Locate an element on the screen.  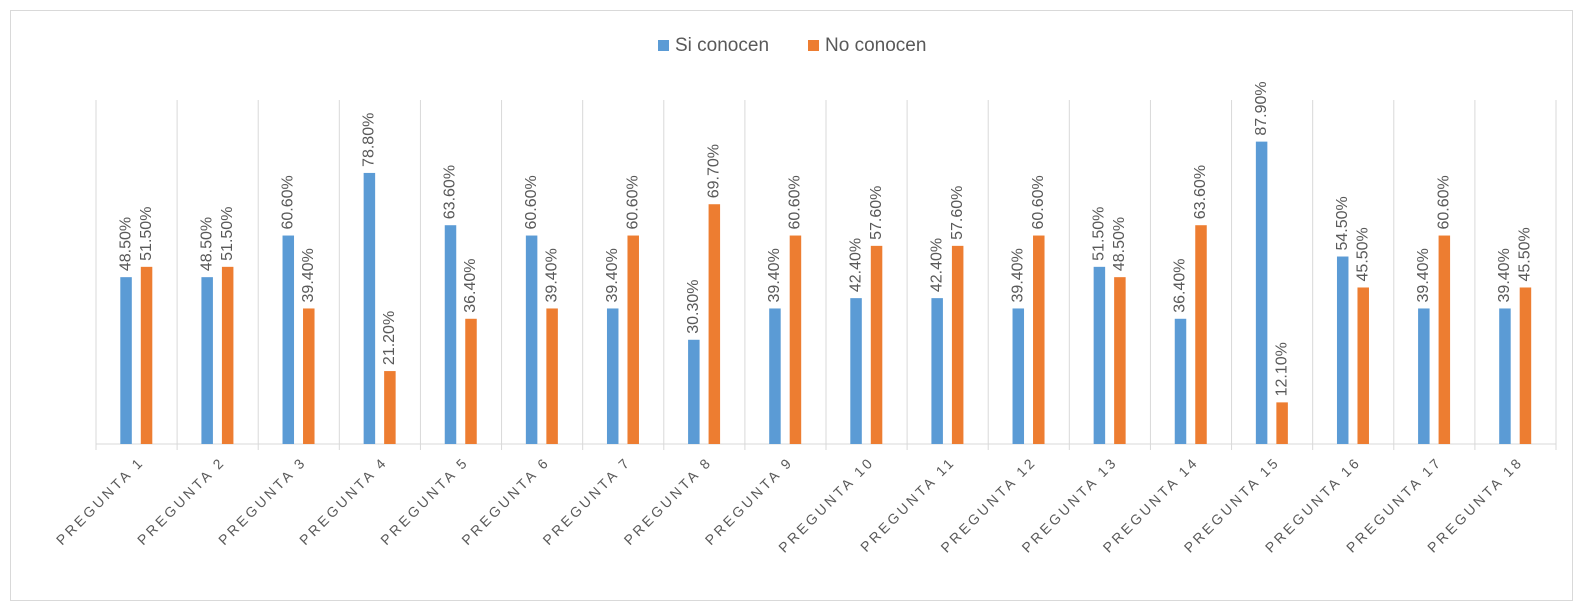
value-label: 87.90% is located at coordinates (1261, 108).